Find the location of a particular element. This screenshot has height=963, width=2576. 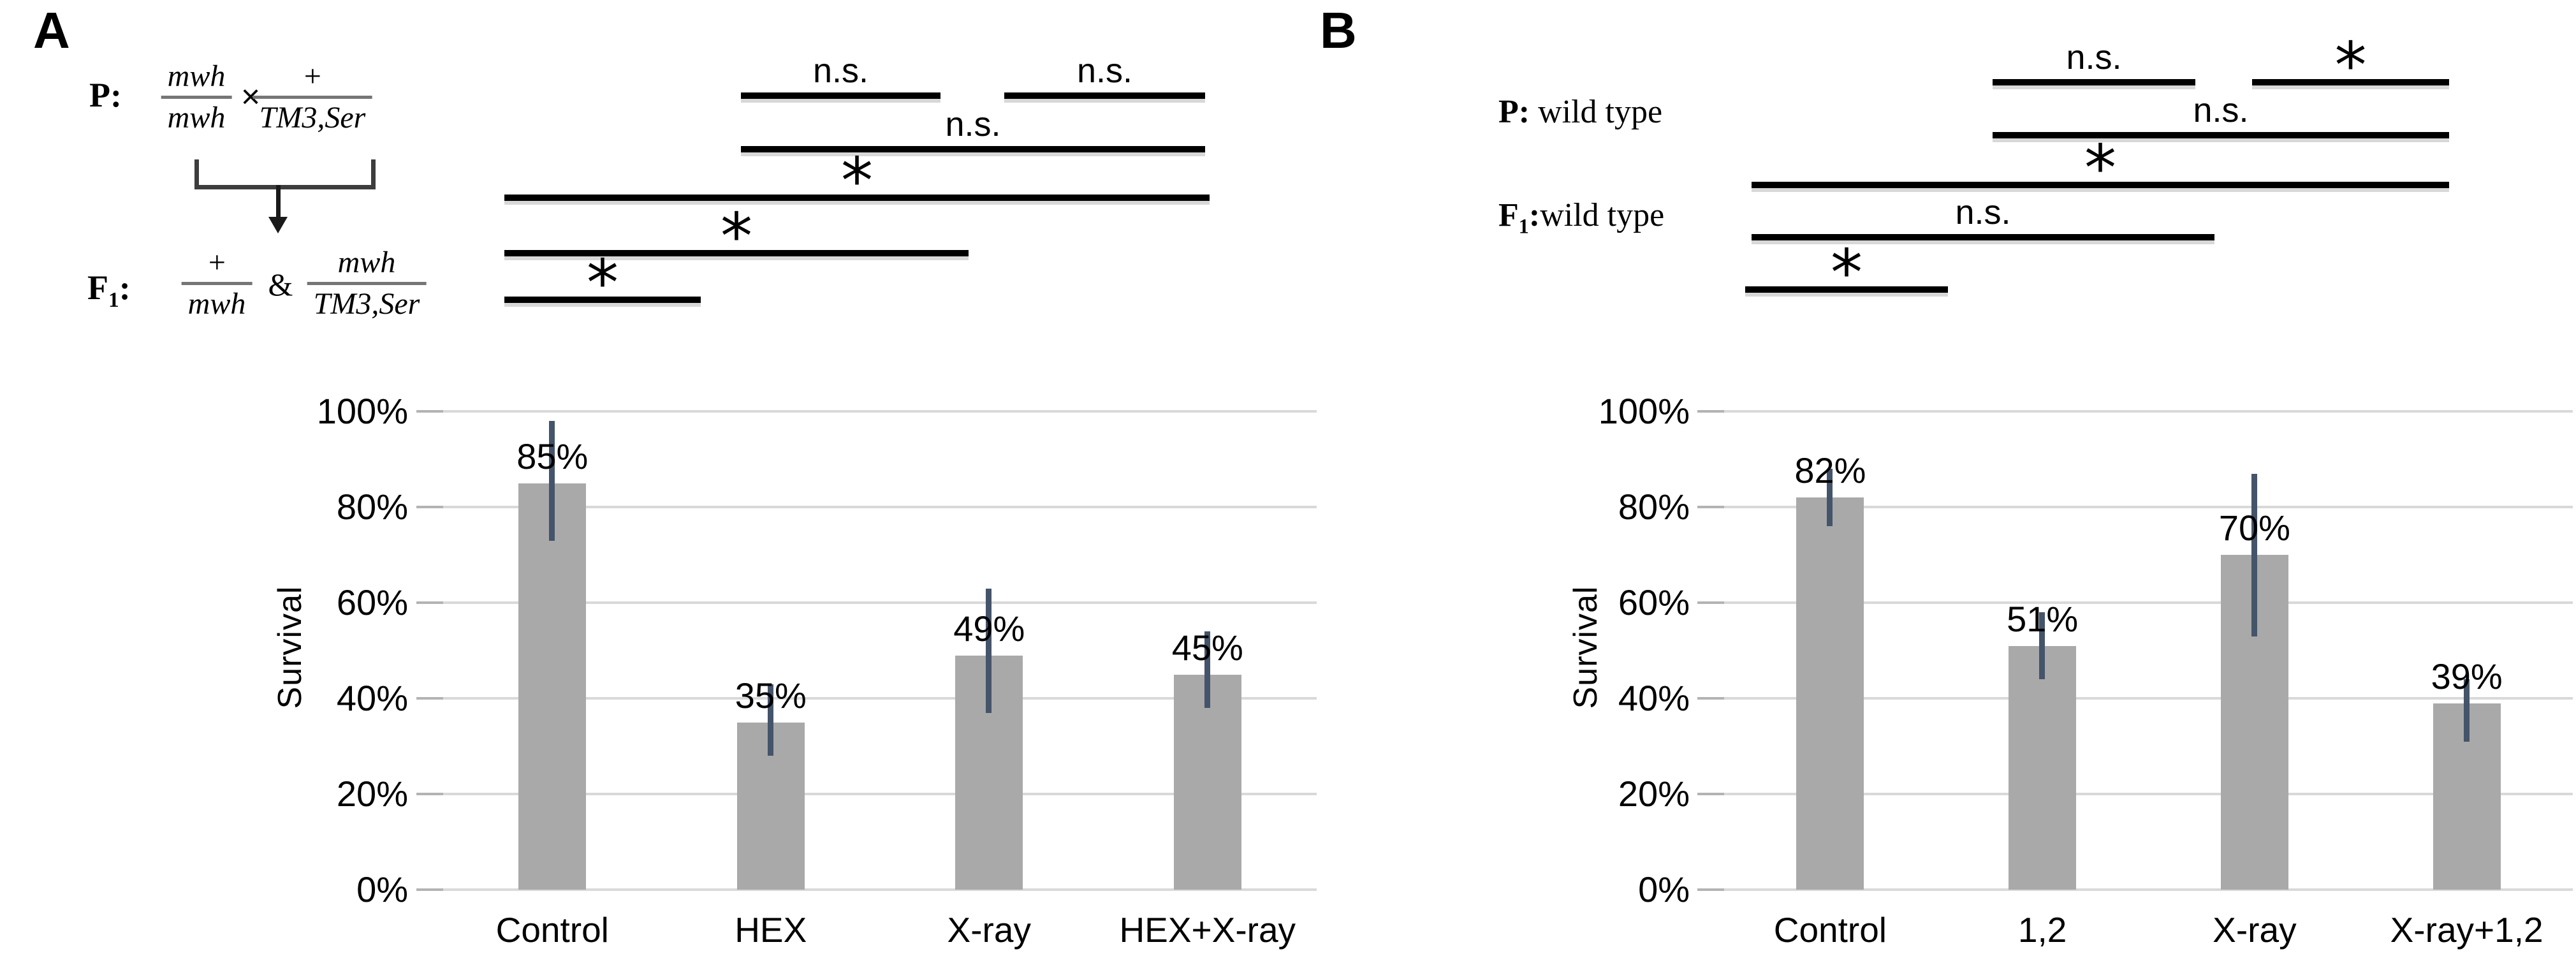

error-bar-HEX is located at coordinates (770, 720).